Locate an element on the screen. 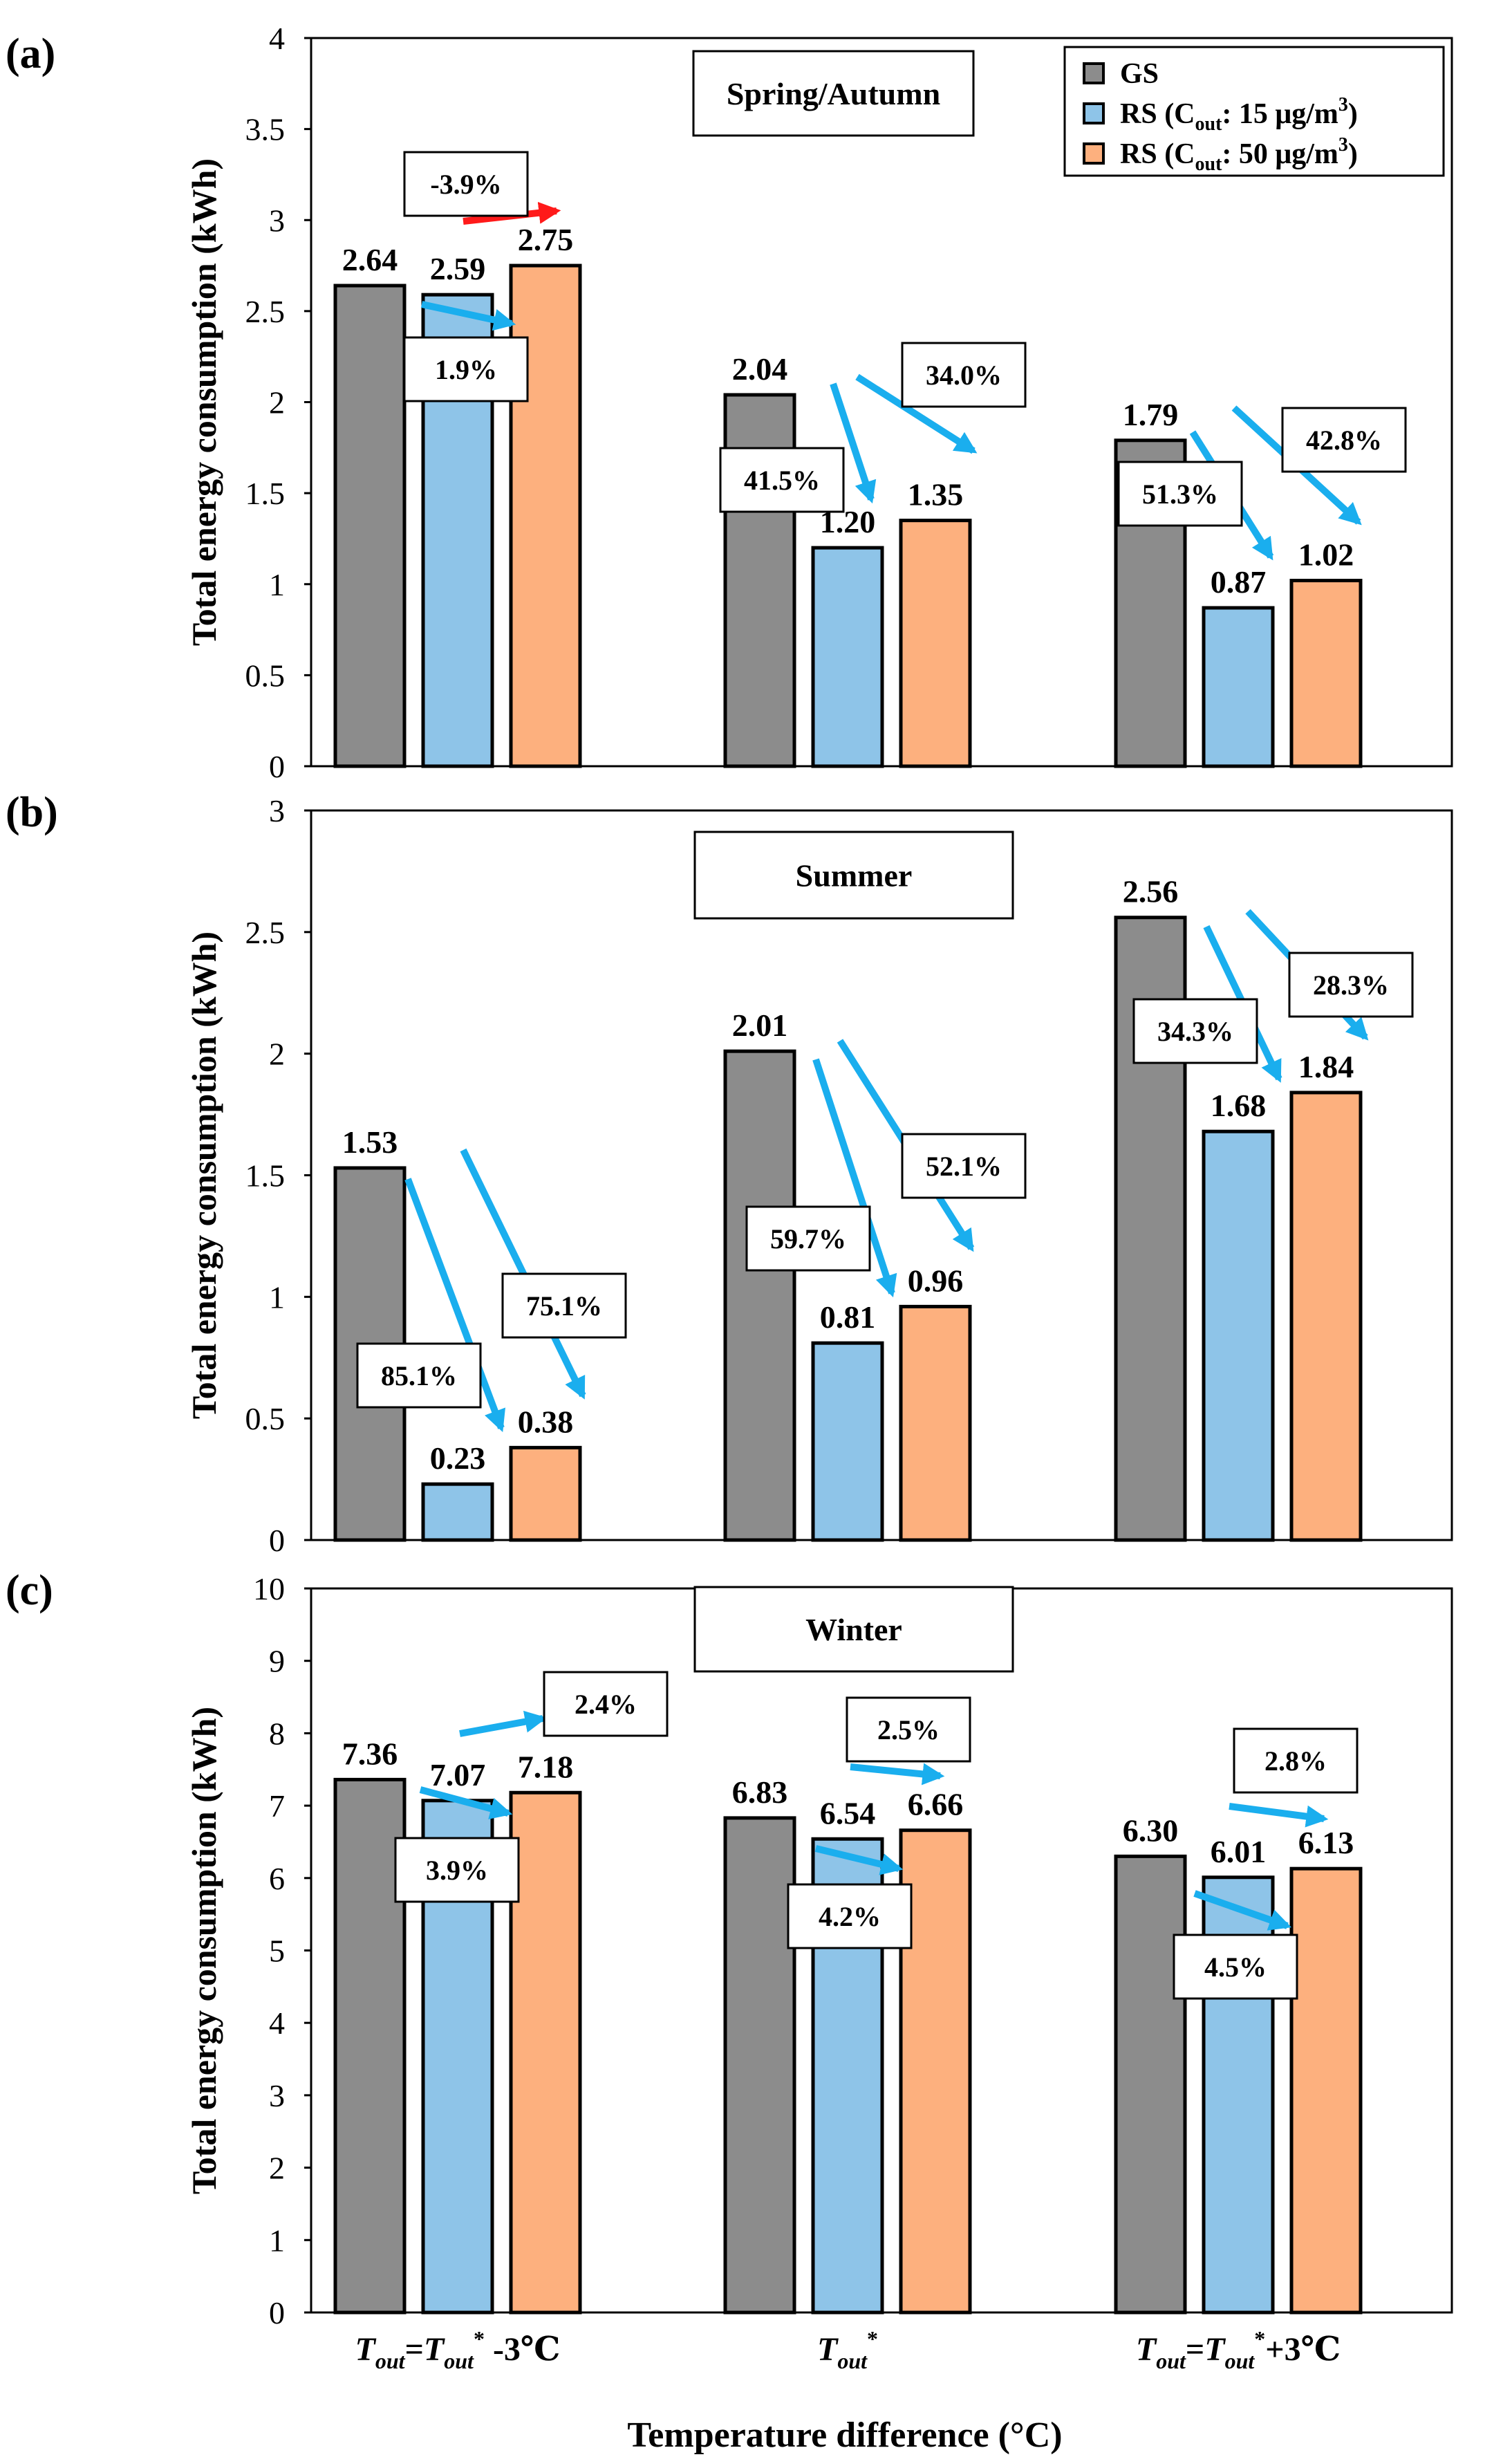  annotation-percent: 3.9% is located at coordinates (457, 1870).